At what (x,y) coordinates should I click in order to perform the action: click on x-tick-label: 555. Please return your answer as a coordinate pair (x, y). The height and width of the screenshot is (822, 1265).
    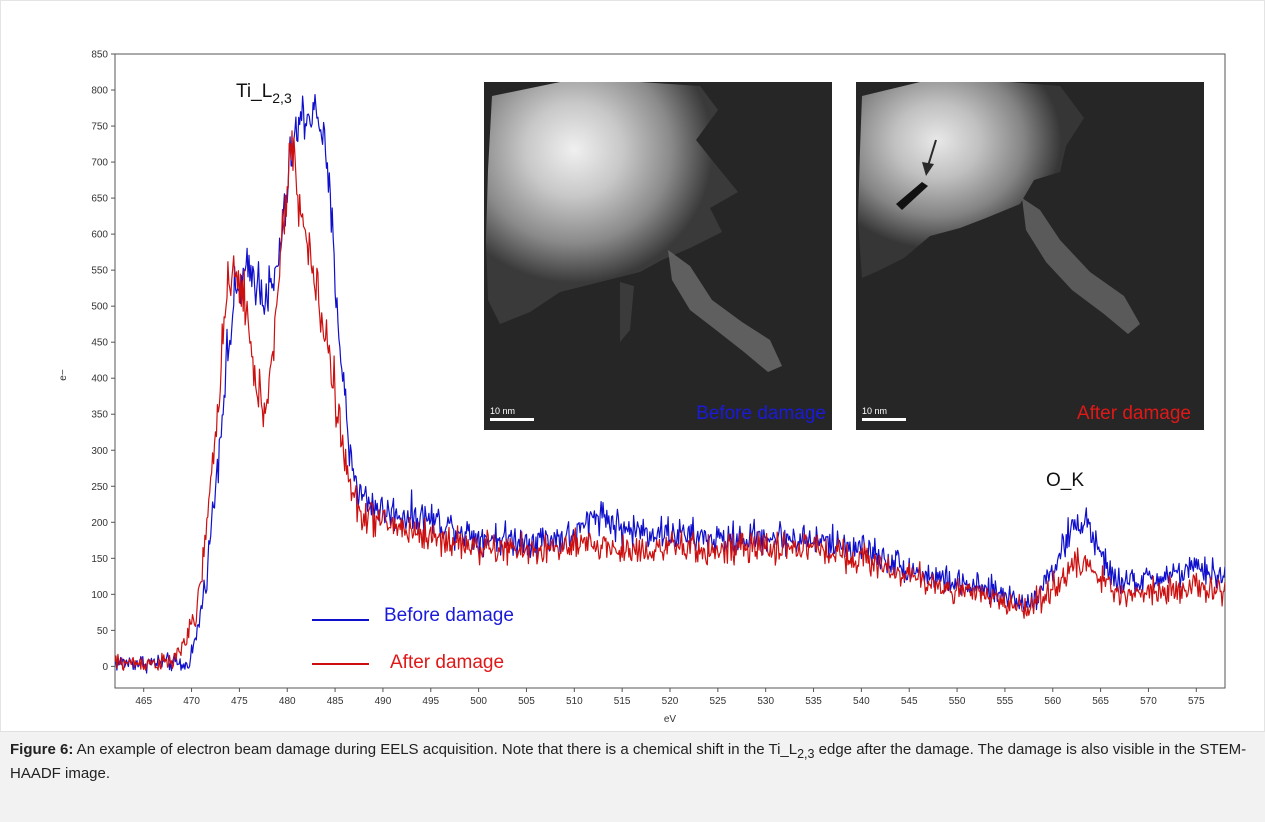
    Looking at the image, I should click on (1005, 701).